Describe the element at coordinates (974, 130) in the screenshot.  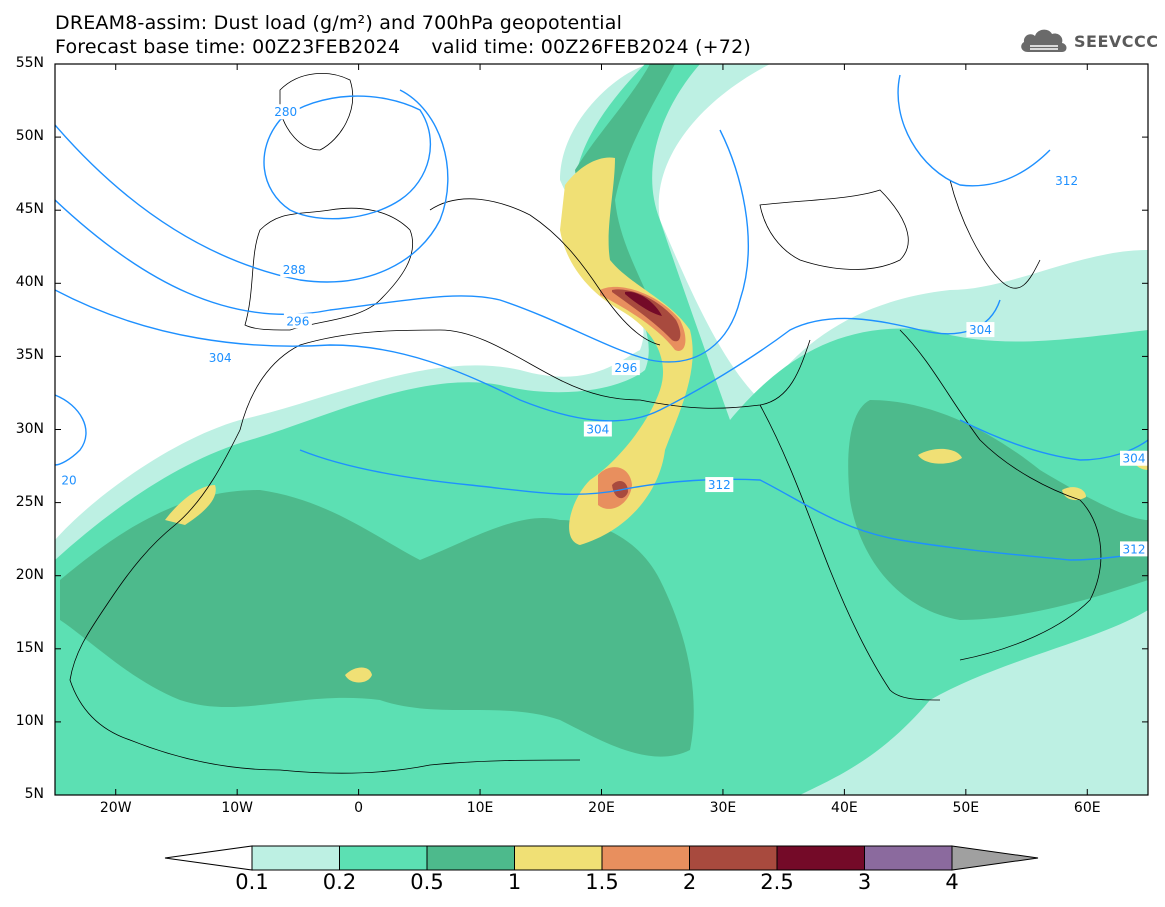
I see `contour-312-north` at that location.